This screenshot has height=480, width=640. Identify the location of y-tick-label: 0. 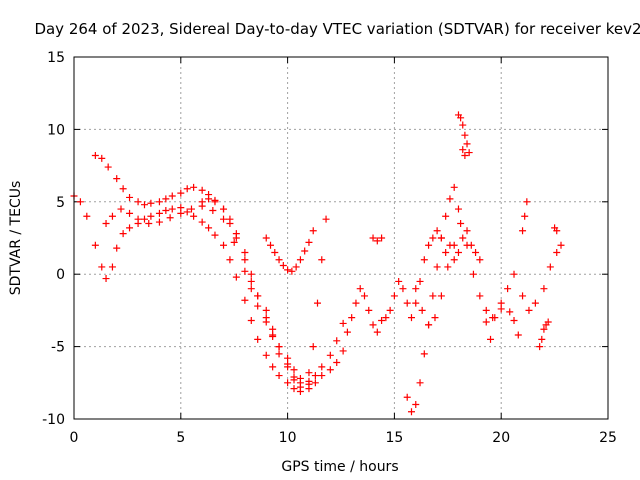
(60, 275).